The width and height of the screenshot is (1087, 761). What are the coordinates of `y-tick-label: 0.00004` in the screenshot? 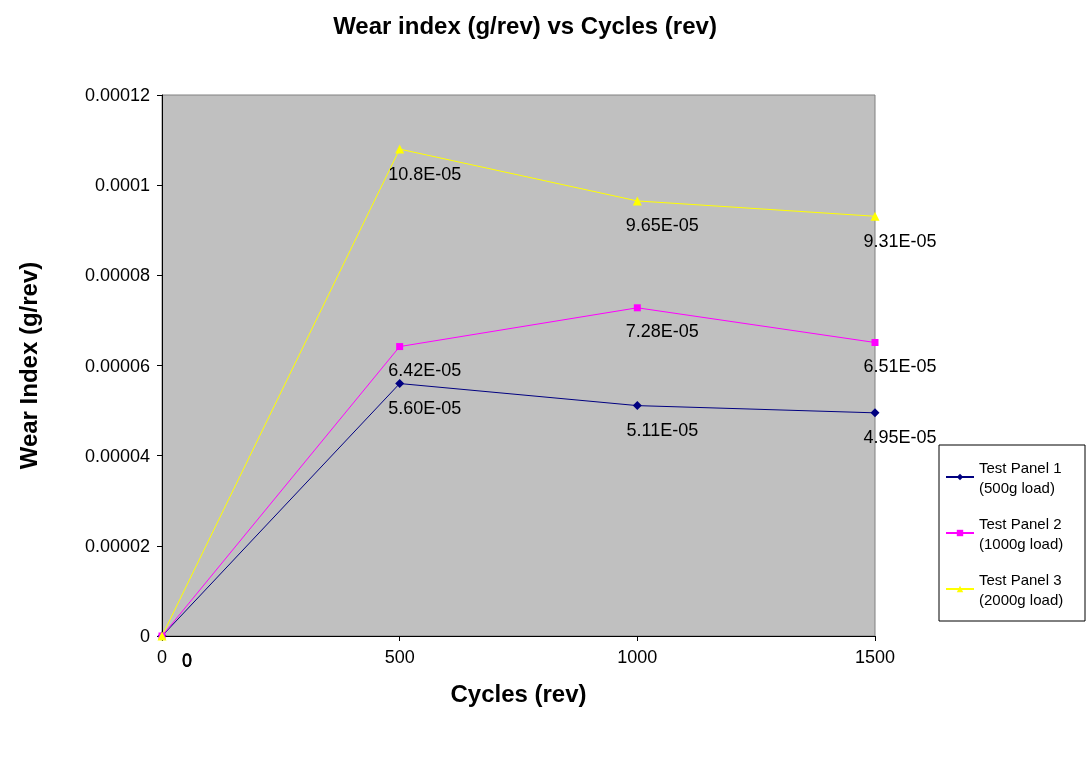 It's located at (117, 455).